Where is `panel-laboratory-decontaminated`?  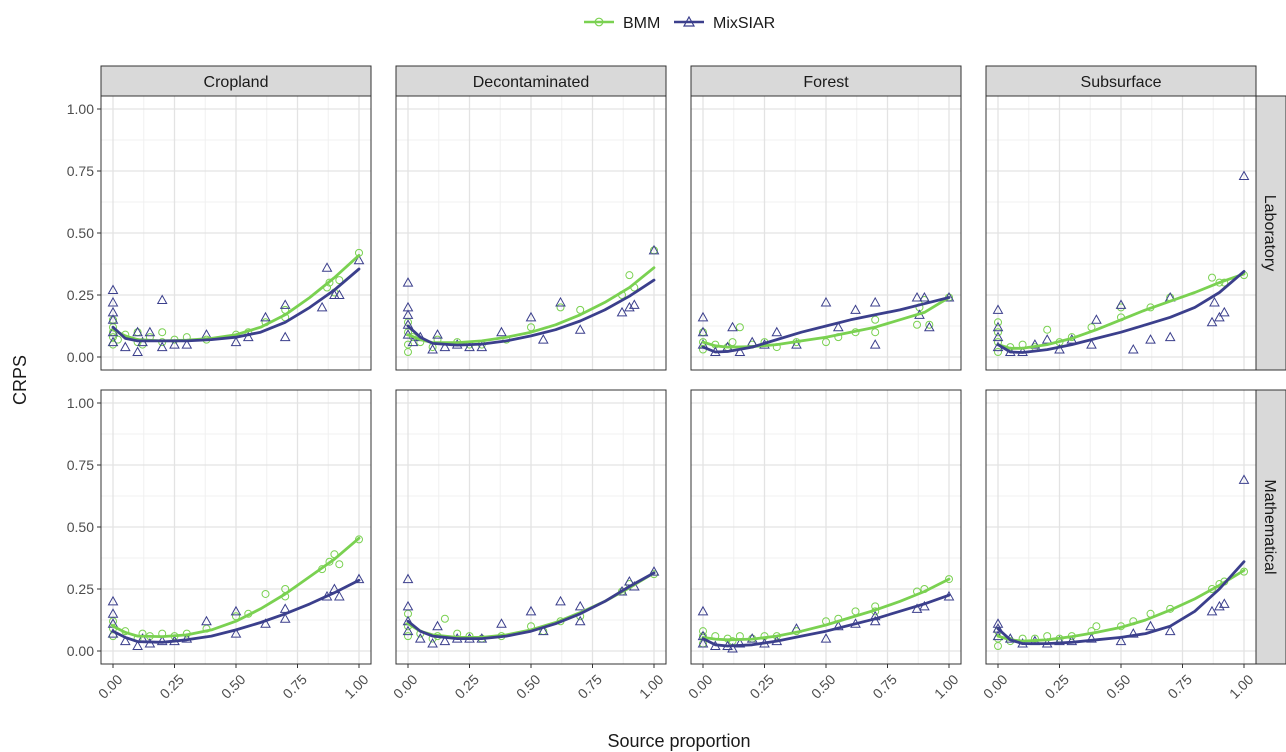
panel-laboratory-decontaminated is located at coordinates (531, 233).